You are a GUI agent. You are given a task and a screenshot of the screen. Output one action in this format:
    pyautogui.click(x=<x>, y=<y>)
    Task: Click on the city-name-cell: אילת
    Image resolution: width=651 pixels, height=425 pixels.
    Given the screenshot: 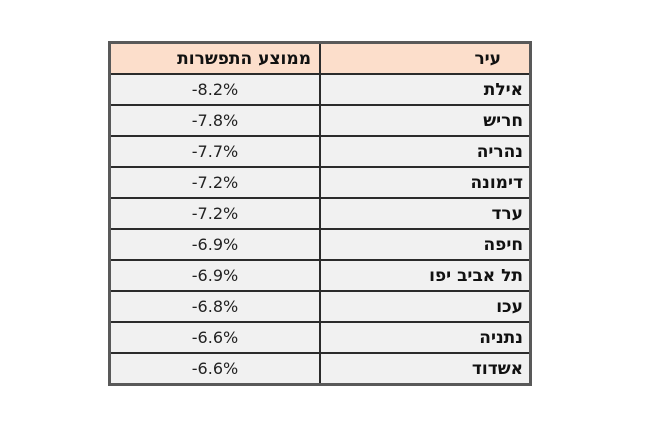 What is the action you would take?
    pyautogui.click(x=425, y=89)
    